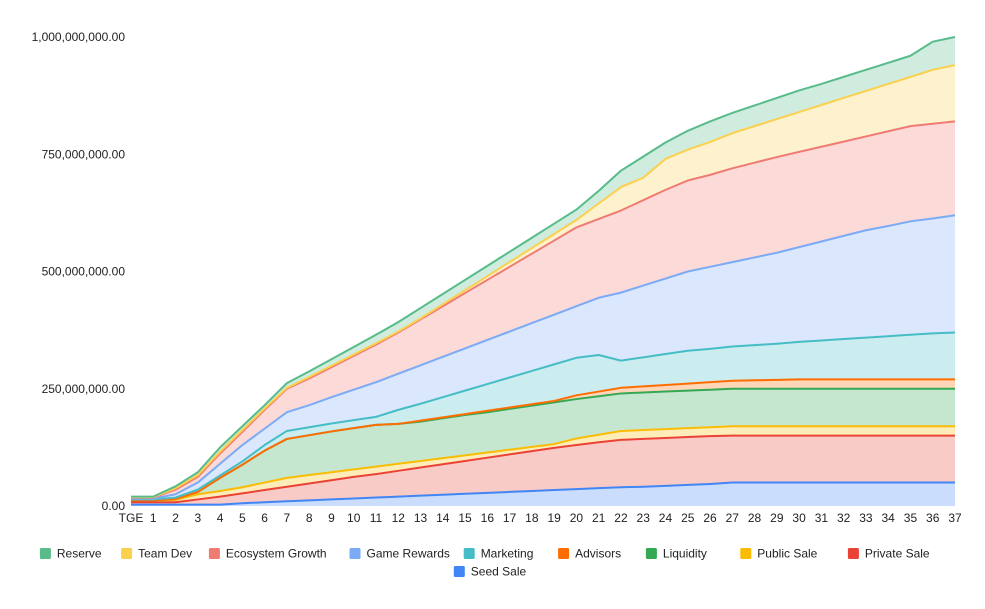 The width and height of the screenshot is (985, 609). I want to click on legend-label: Seed Sale, so click(499, 572).